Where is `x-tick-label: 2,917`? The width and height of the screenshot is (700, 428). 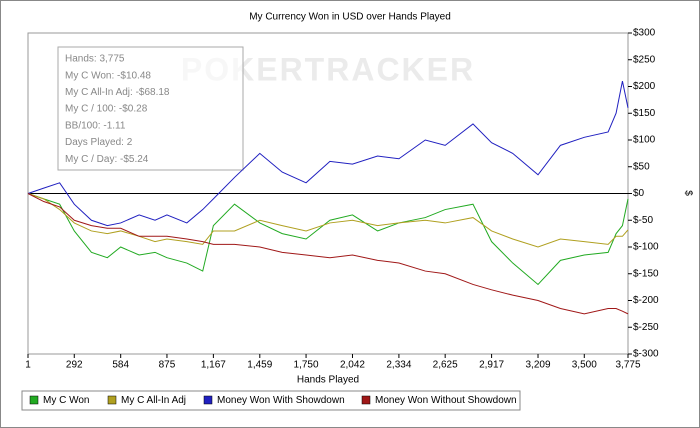
x-tick-label: 2,917 is located at coordinates (491, 365).